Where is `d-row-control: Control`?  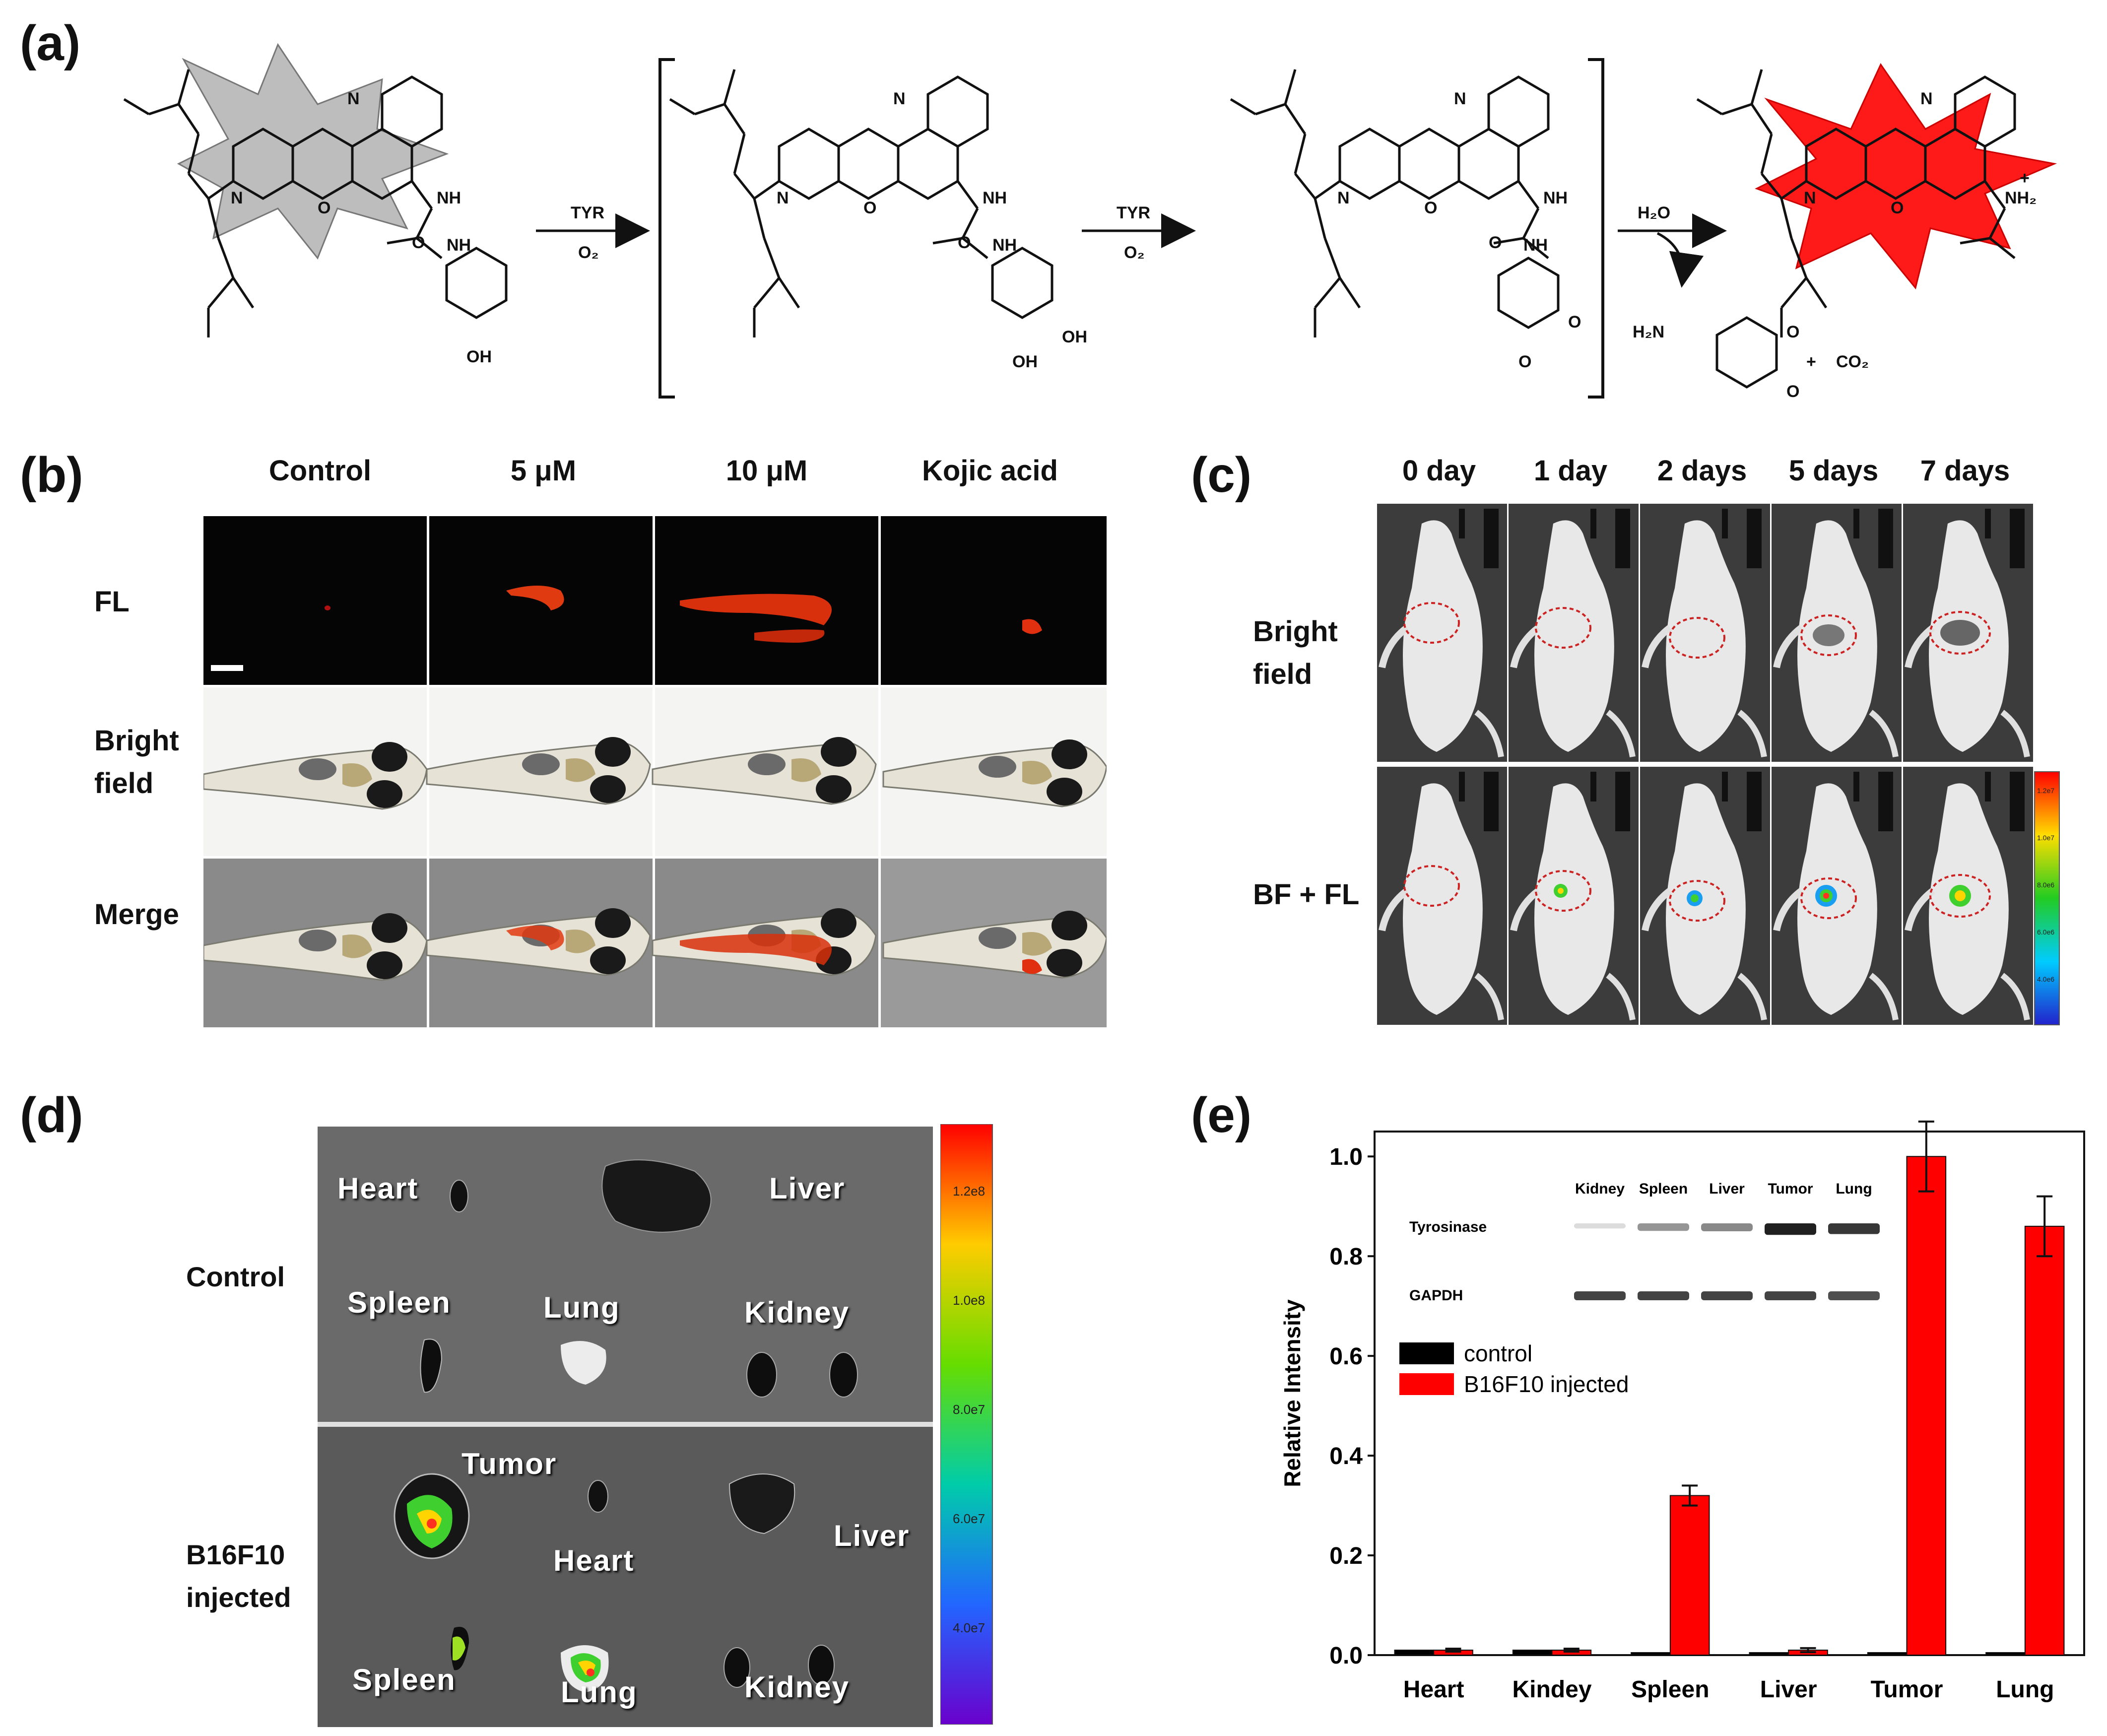
d-row-control: Control is located at coordinates (236, 1276).